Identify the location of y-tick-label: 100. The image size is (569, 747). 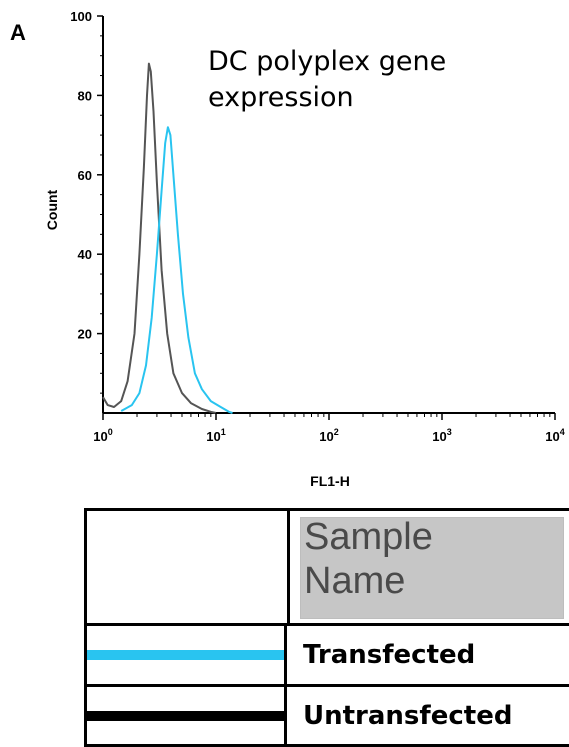
(81, 16).